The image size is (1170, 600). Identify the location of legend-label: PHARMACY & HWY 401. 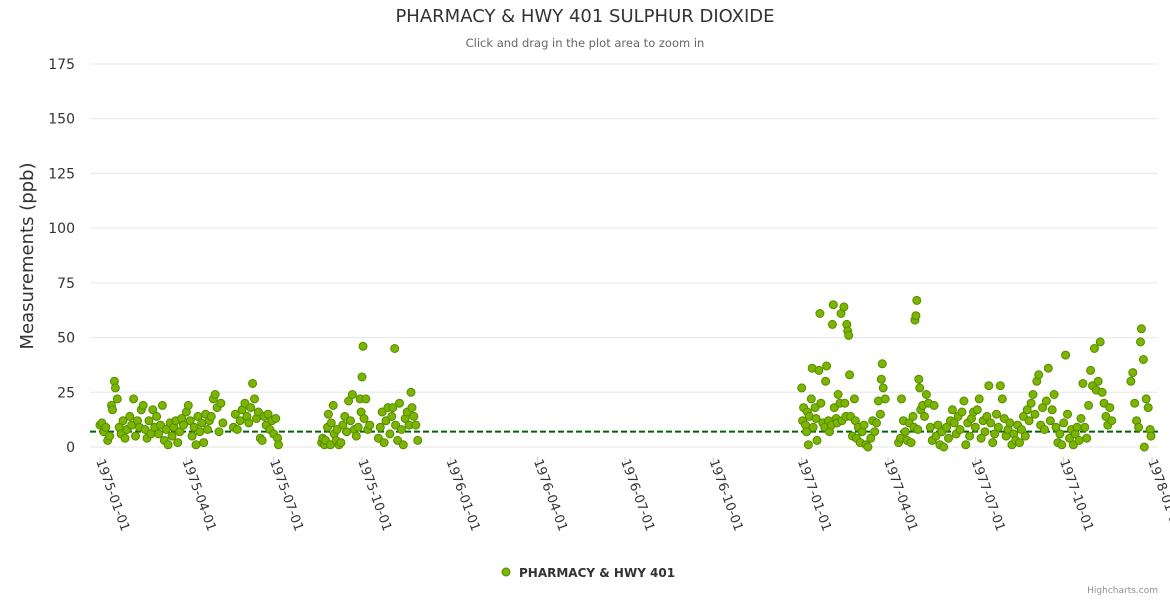
(597, 573).